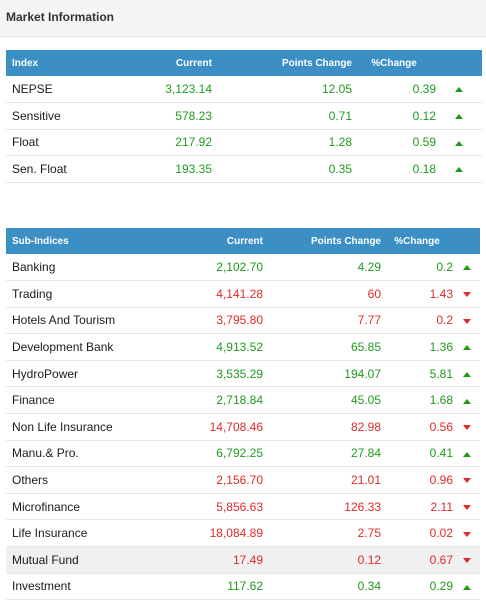 The height and width of the screenshot is (600, 486). What do you see at coordinates (424, 115) in the screenshot?
I see `row-pct-change: 0.12` at bounding box center [424, 115].